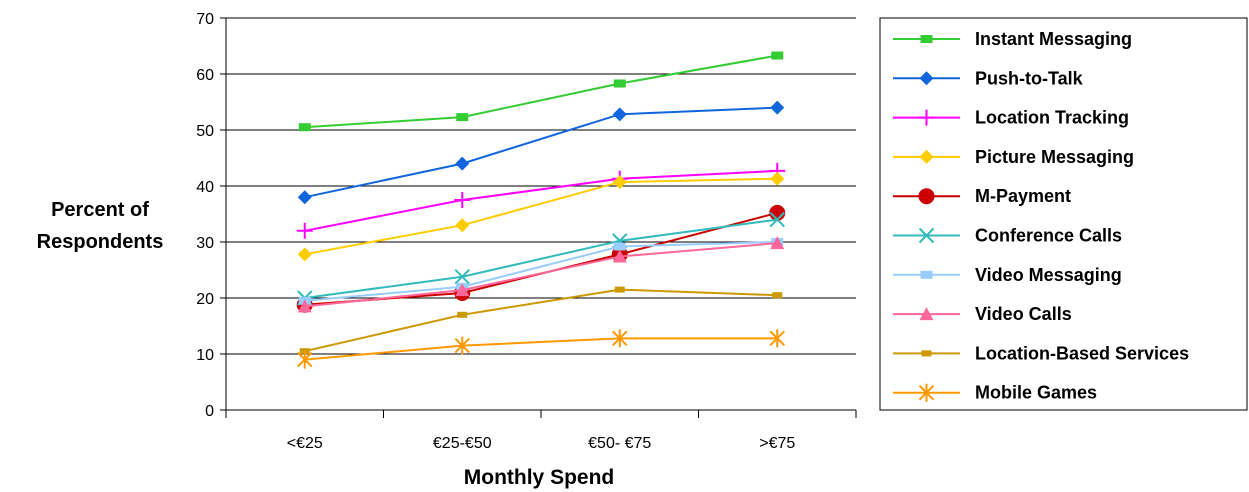 Image resolution: width=1249 pixels, height=492 pixels. What do you see at coordinates (100, 242) in the screenshot?
I see `y-axis-label-line2: Respondents` at bounding box center [100, 242].